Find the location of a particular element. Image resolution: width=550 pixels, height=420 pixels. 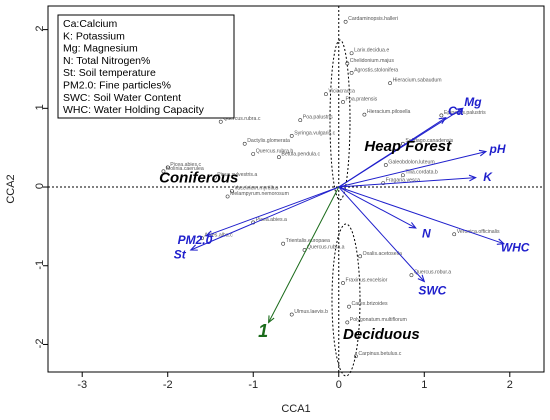

species-label: Dactylis.glomerata is located at coordinates (268, 141).